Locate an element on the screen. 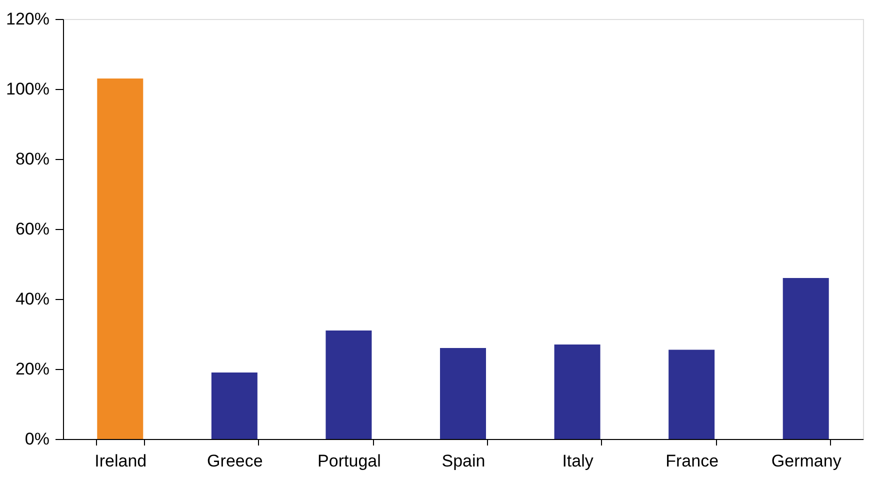 This screenshot has height=481, width=894. x-tick-label: Ireland is located at coordinates (120, 461).